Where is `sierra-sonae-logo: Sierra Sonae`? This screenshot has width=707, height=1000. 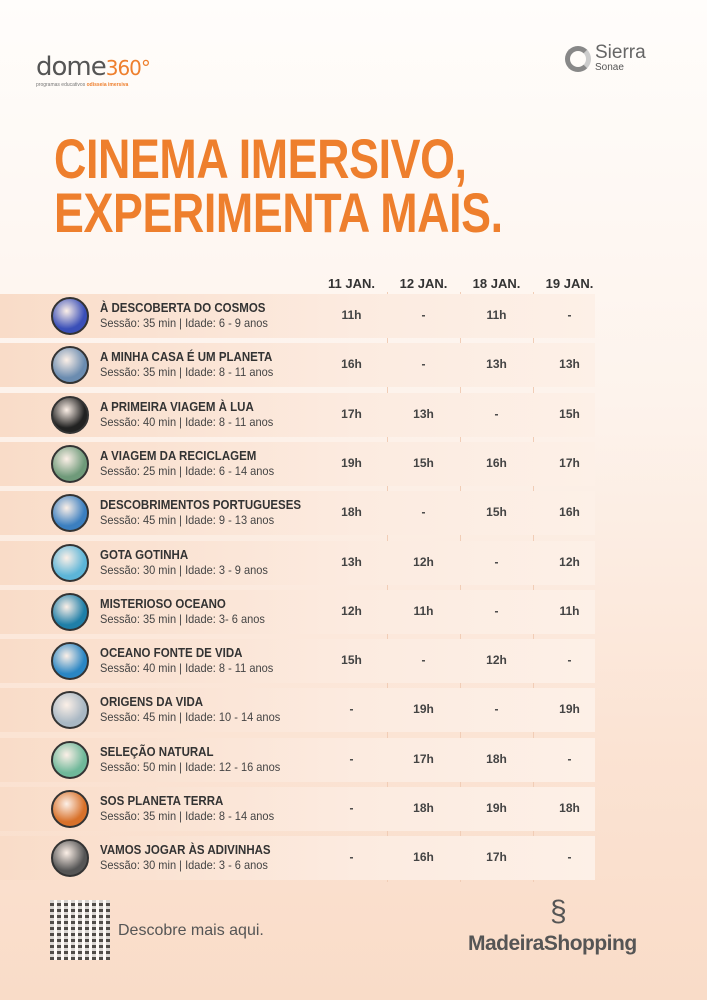 sierra-sonae-logo: Sierra Sonae is located at coordinates (605, 58).